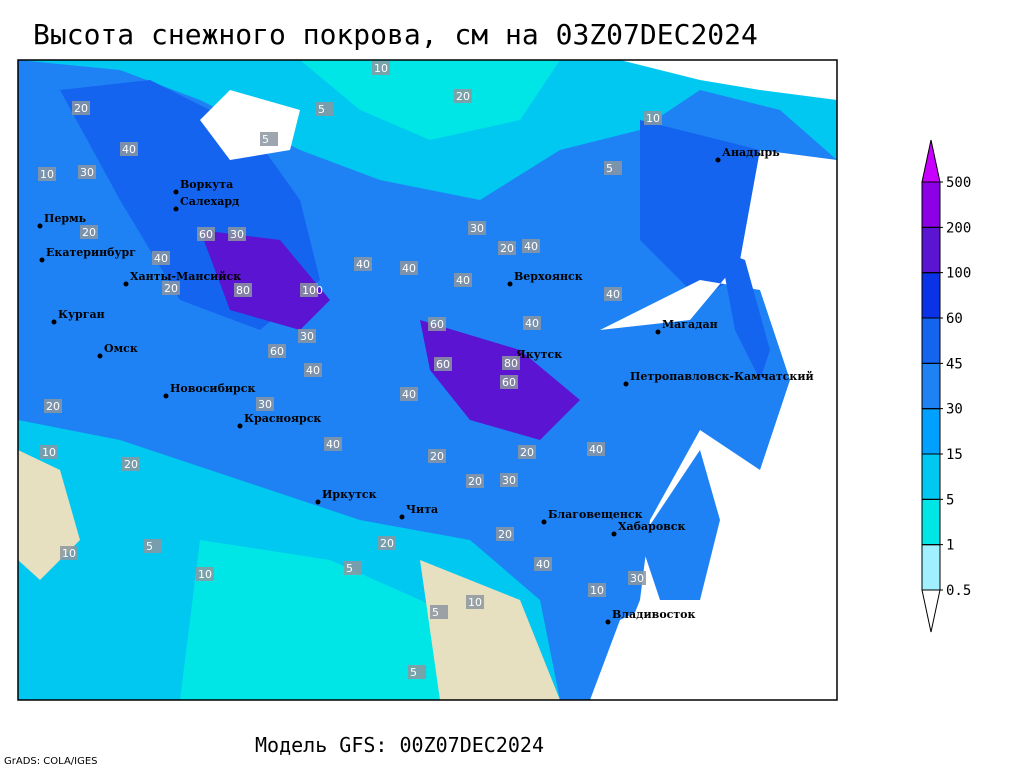  I want to click on city-label: Магадан, so click(690, 324).